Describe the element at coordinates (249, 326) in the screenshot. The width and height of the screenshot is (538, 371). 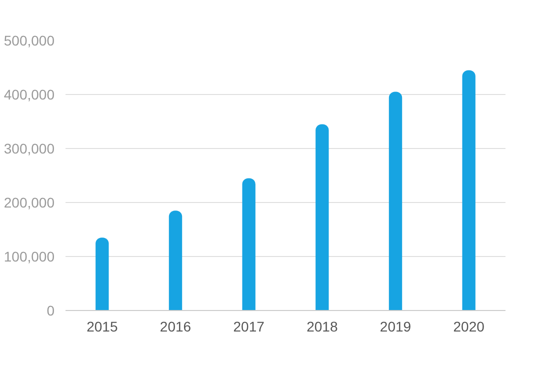
I see `x-tick-label: 2017` at that location.